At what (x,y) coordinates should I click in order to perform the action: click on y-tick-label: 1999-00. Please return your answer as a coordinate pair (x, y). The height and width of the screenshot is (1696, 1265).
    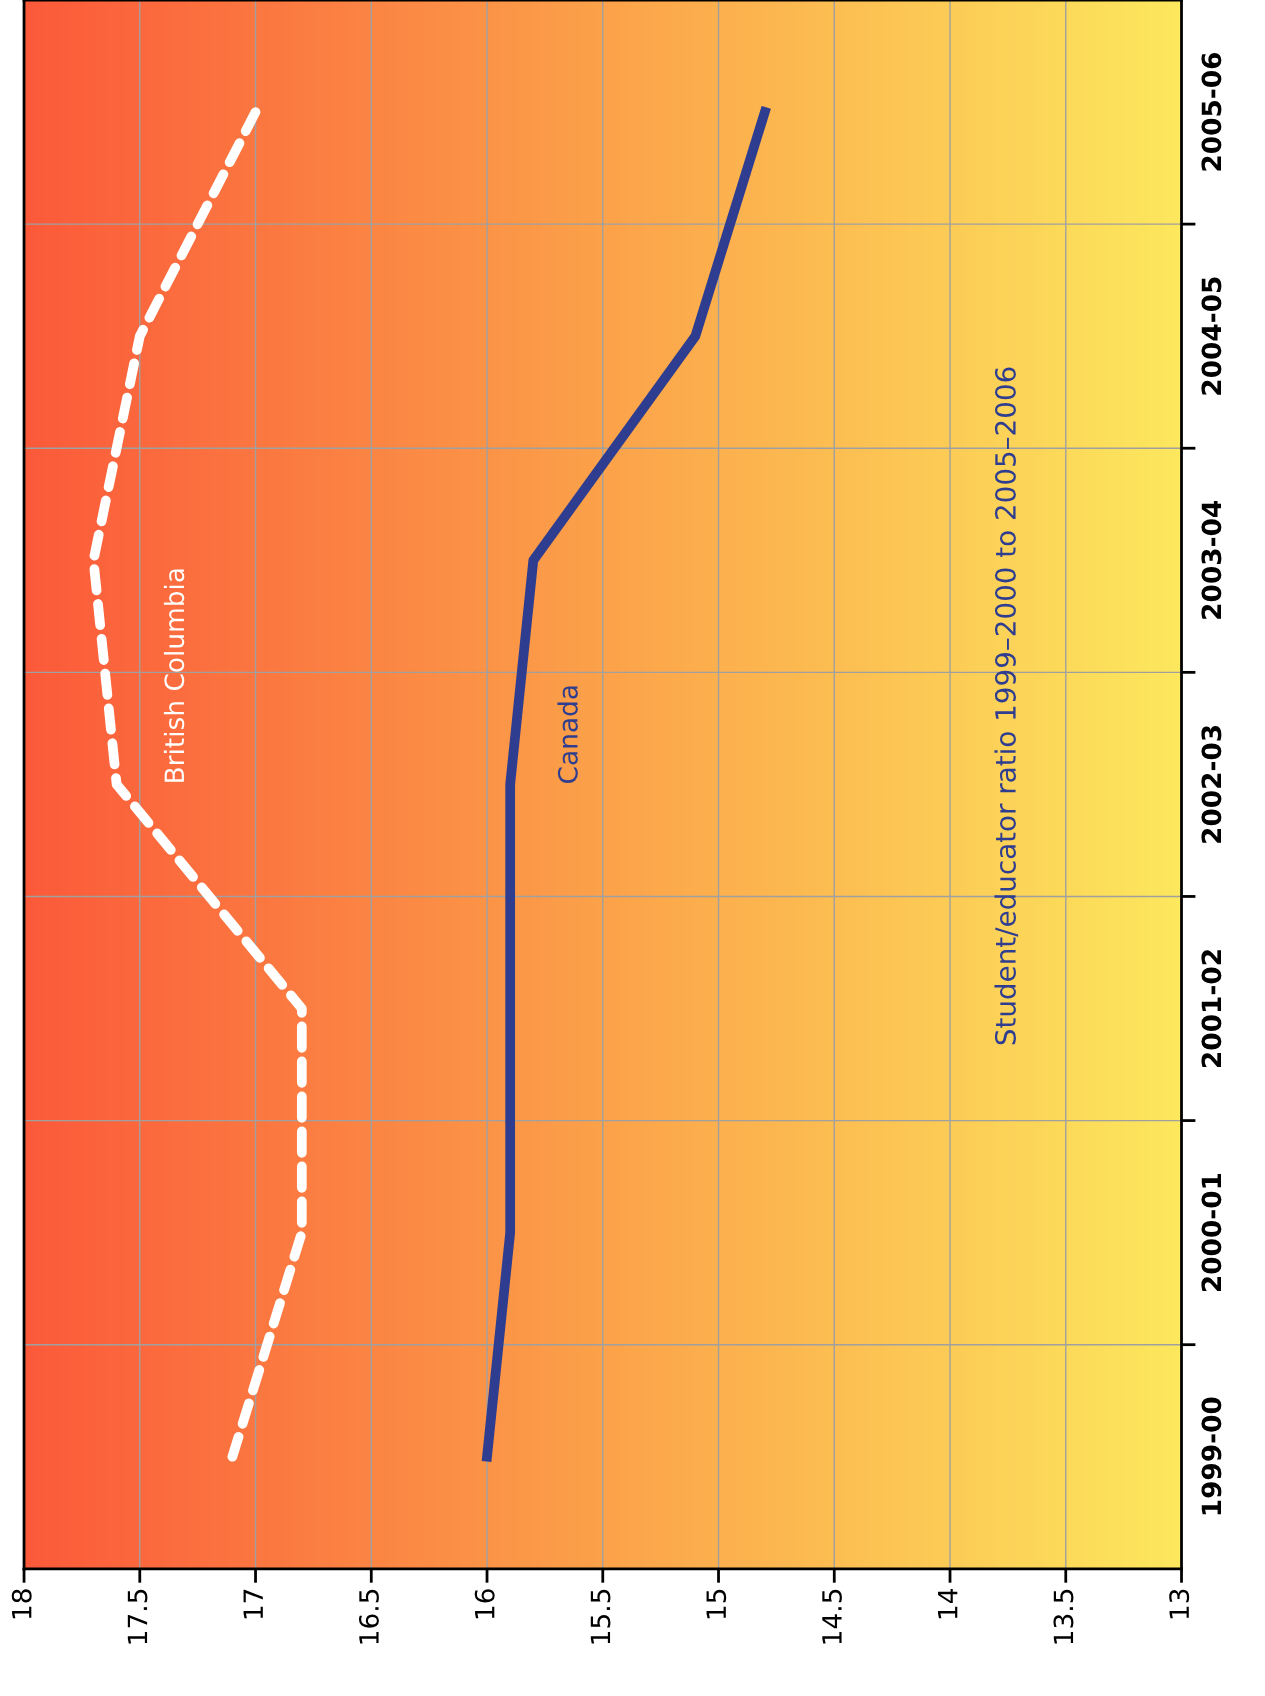
    Looking at the image, I should click on (1211, 1456).